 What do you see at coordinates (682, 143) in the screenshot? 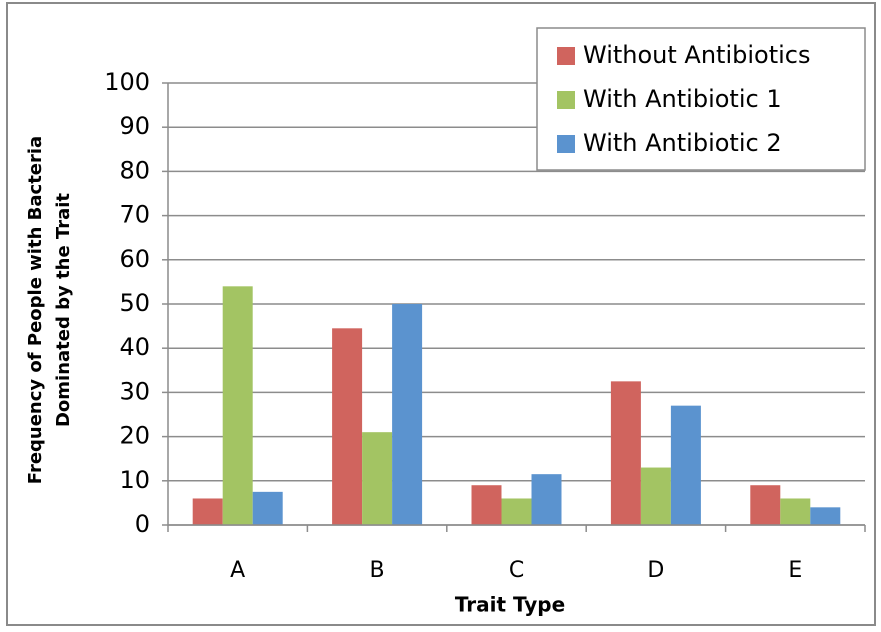
I see `legend-label: With Antibiotic 2` at bounding box center [682, 143].